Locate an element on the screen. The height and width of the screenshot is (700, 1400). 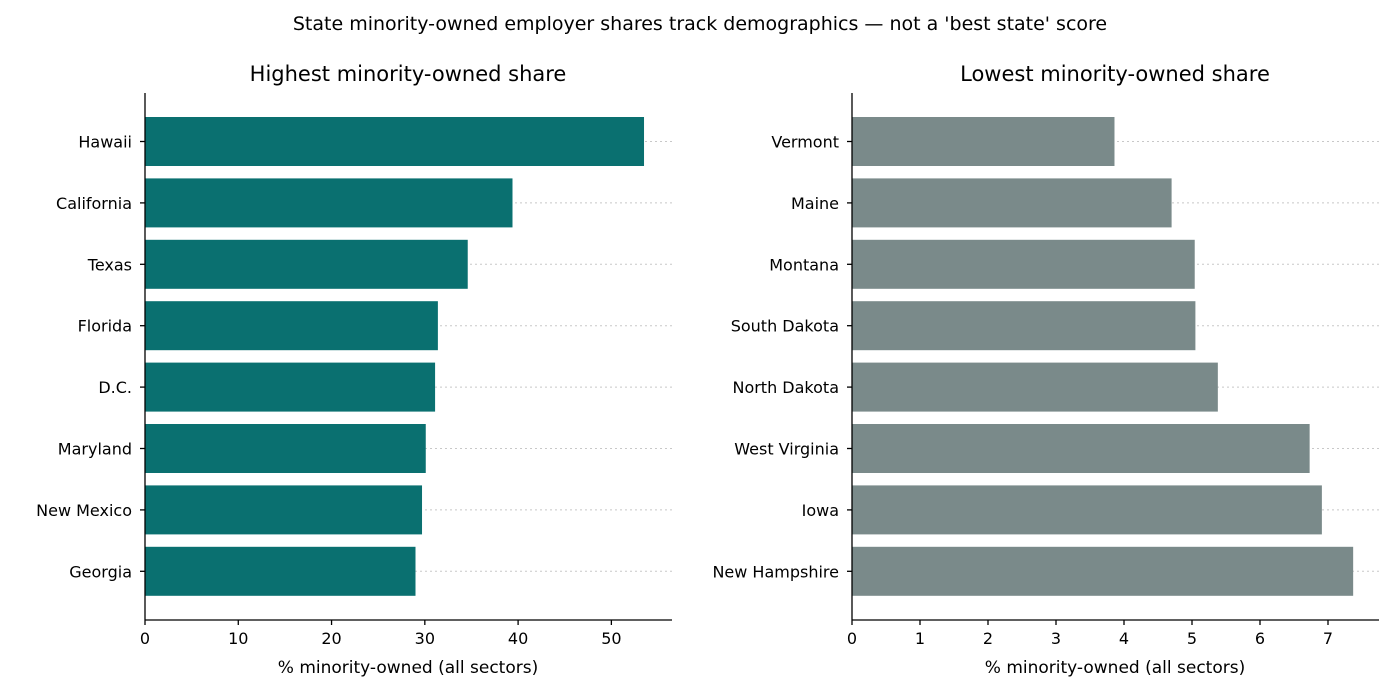
x-tick-label-lowest: 0 is located at coordinates (852, 638).